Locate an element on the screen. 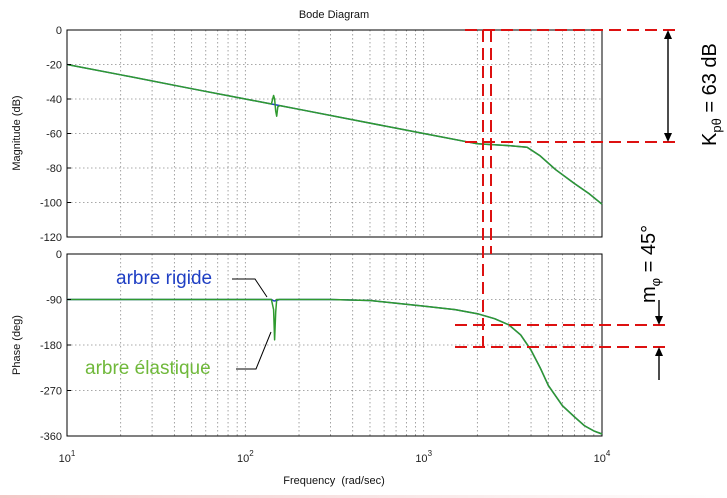 The width and height of the screenshot is (727, 498). bottom-accent-bar is located at coordinates (363, 496).